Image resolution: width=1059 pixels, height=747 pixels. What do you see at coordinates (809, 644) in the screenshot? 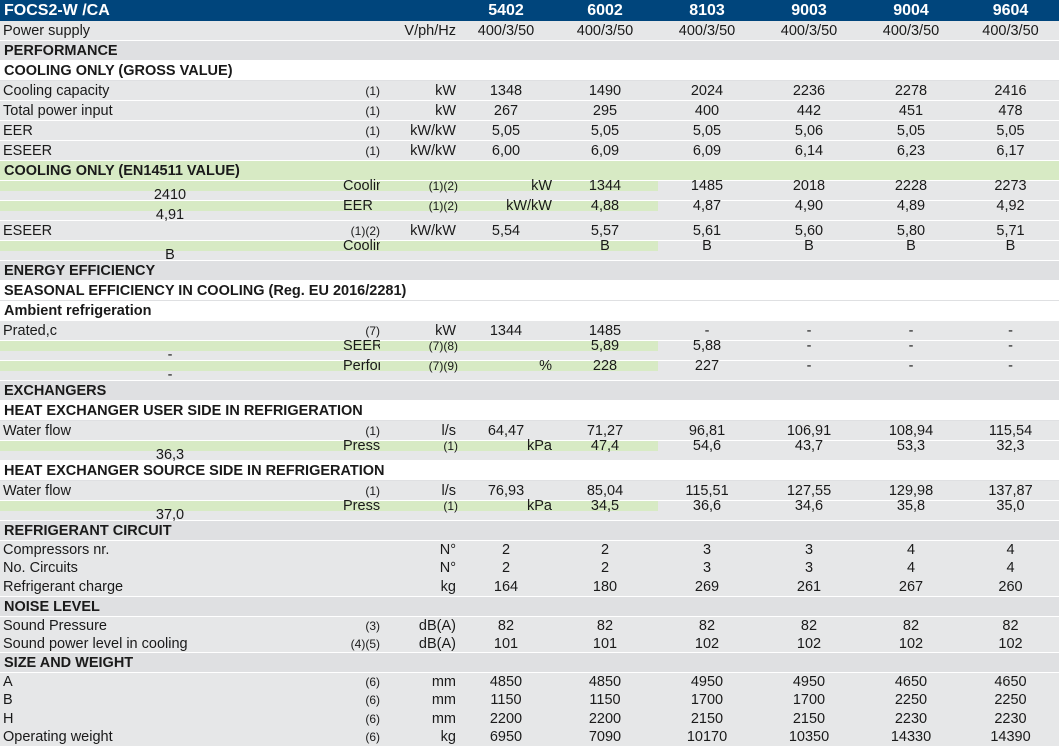
I see `cell-value: 102` at bounding box center [809, 644].